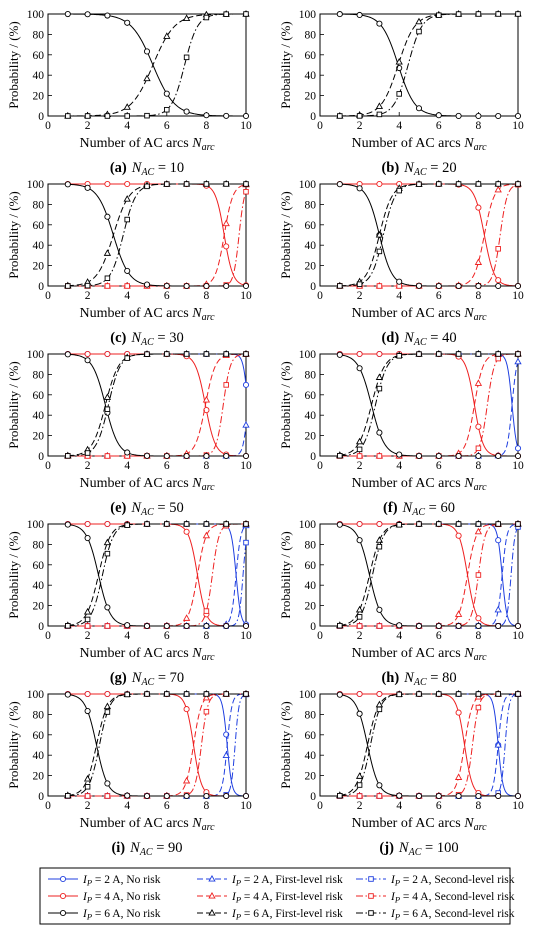 Image resolution: width=550 pixels, height=930 pixels. Describe the element at coordinates (176, 508) in the screenshot. I see `caption-value: 50` at that location.